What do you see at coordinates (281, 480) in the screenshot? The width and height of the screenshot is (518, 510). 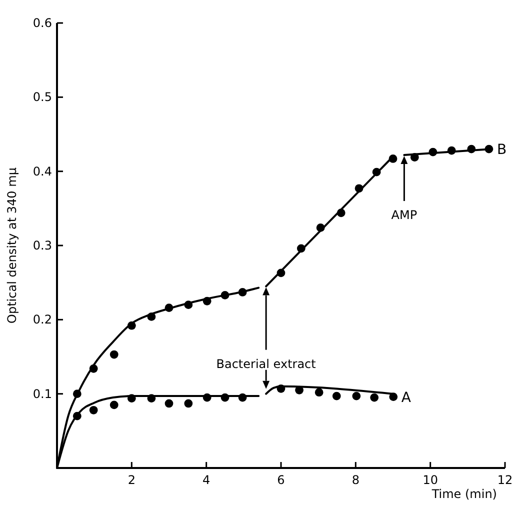 I see `x-tick-label: 6` at bounding box center [281, 480].